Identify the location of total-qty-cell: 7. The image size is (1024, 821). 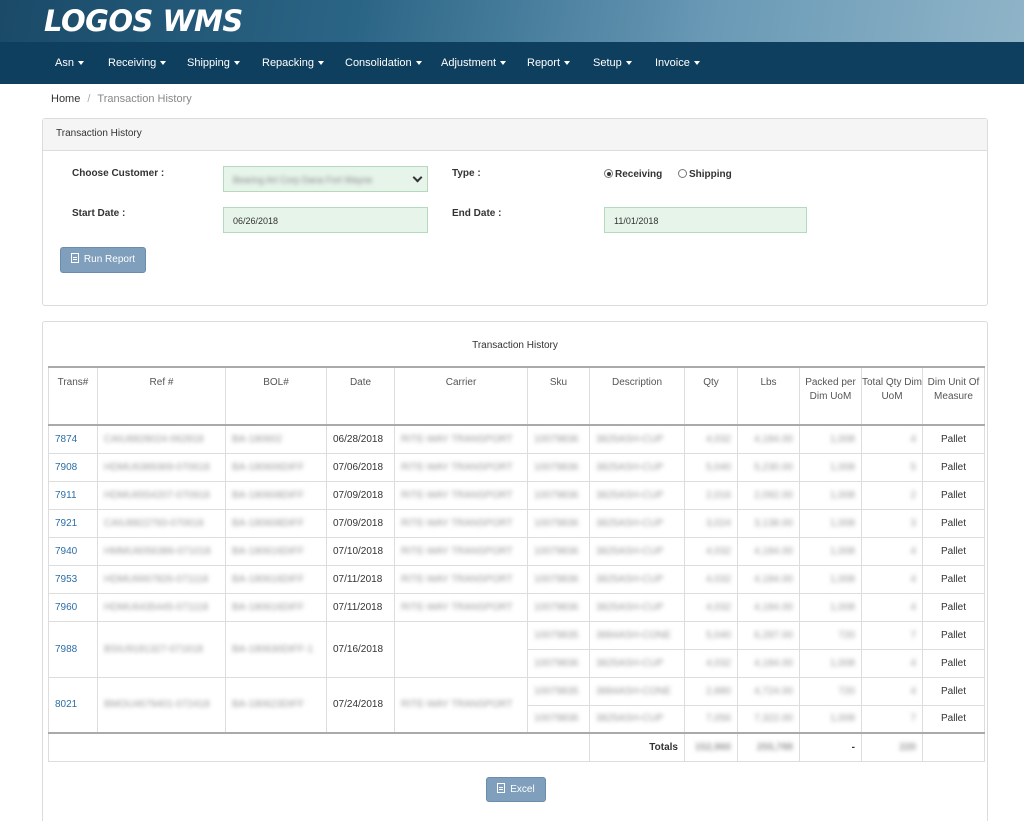
(892, 719).